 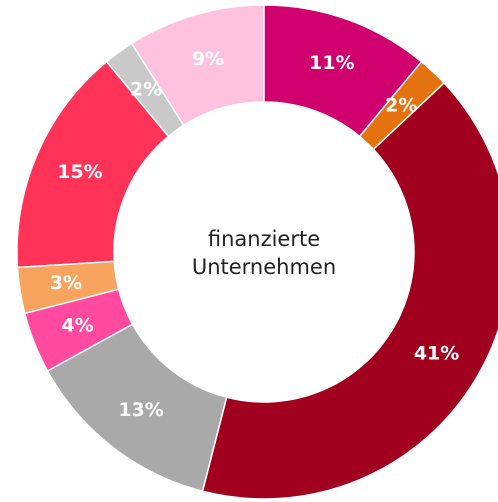 What do you see at coordinates (264, 267) in the screenshot?
I see `center-label: Unternehmen` at bounding box center [264, 267].